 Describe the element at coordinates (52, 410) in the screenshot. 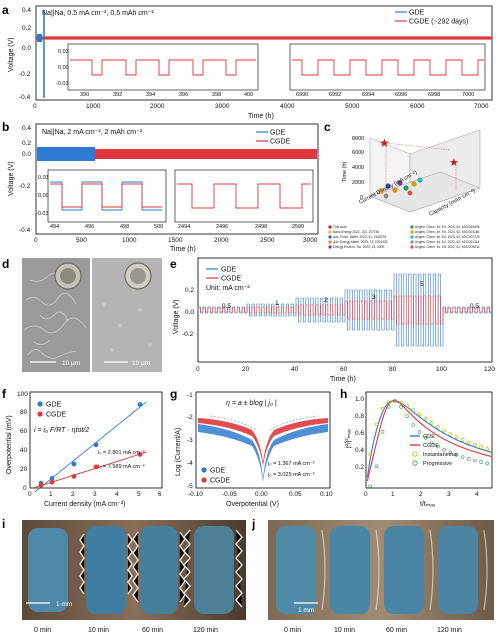

I see `legend-f: GDE CGDE` at that location.